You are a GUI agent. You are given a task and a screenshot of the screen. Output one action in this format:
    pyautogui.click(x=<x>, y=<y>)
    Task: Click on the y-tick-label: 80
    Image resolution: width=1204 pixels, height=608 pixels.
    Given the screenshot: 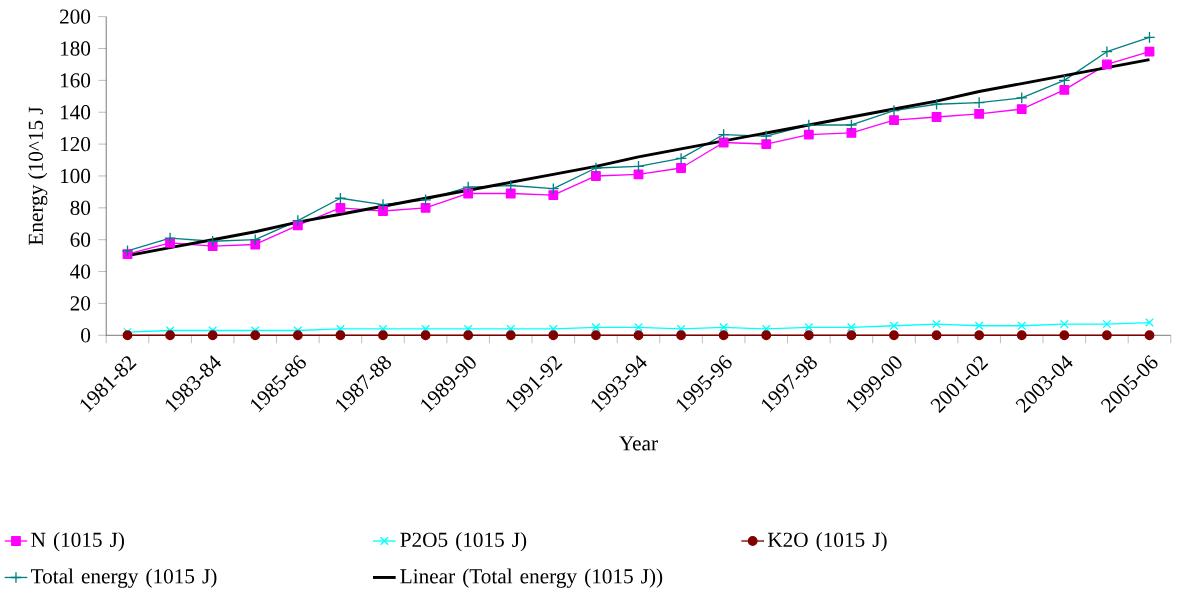 What is the action you would take?
    pyautogui.click(x=80, y=208)
    